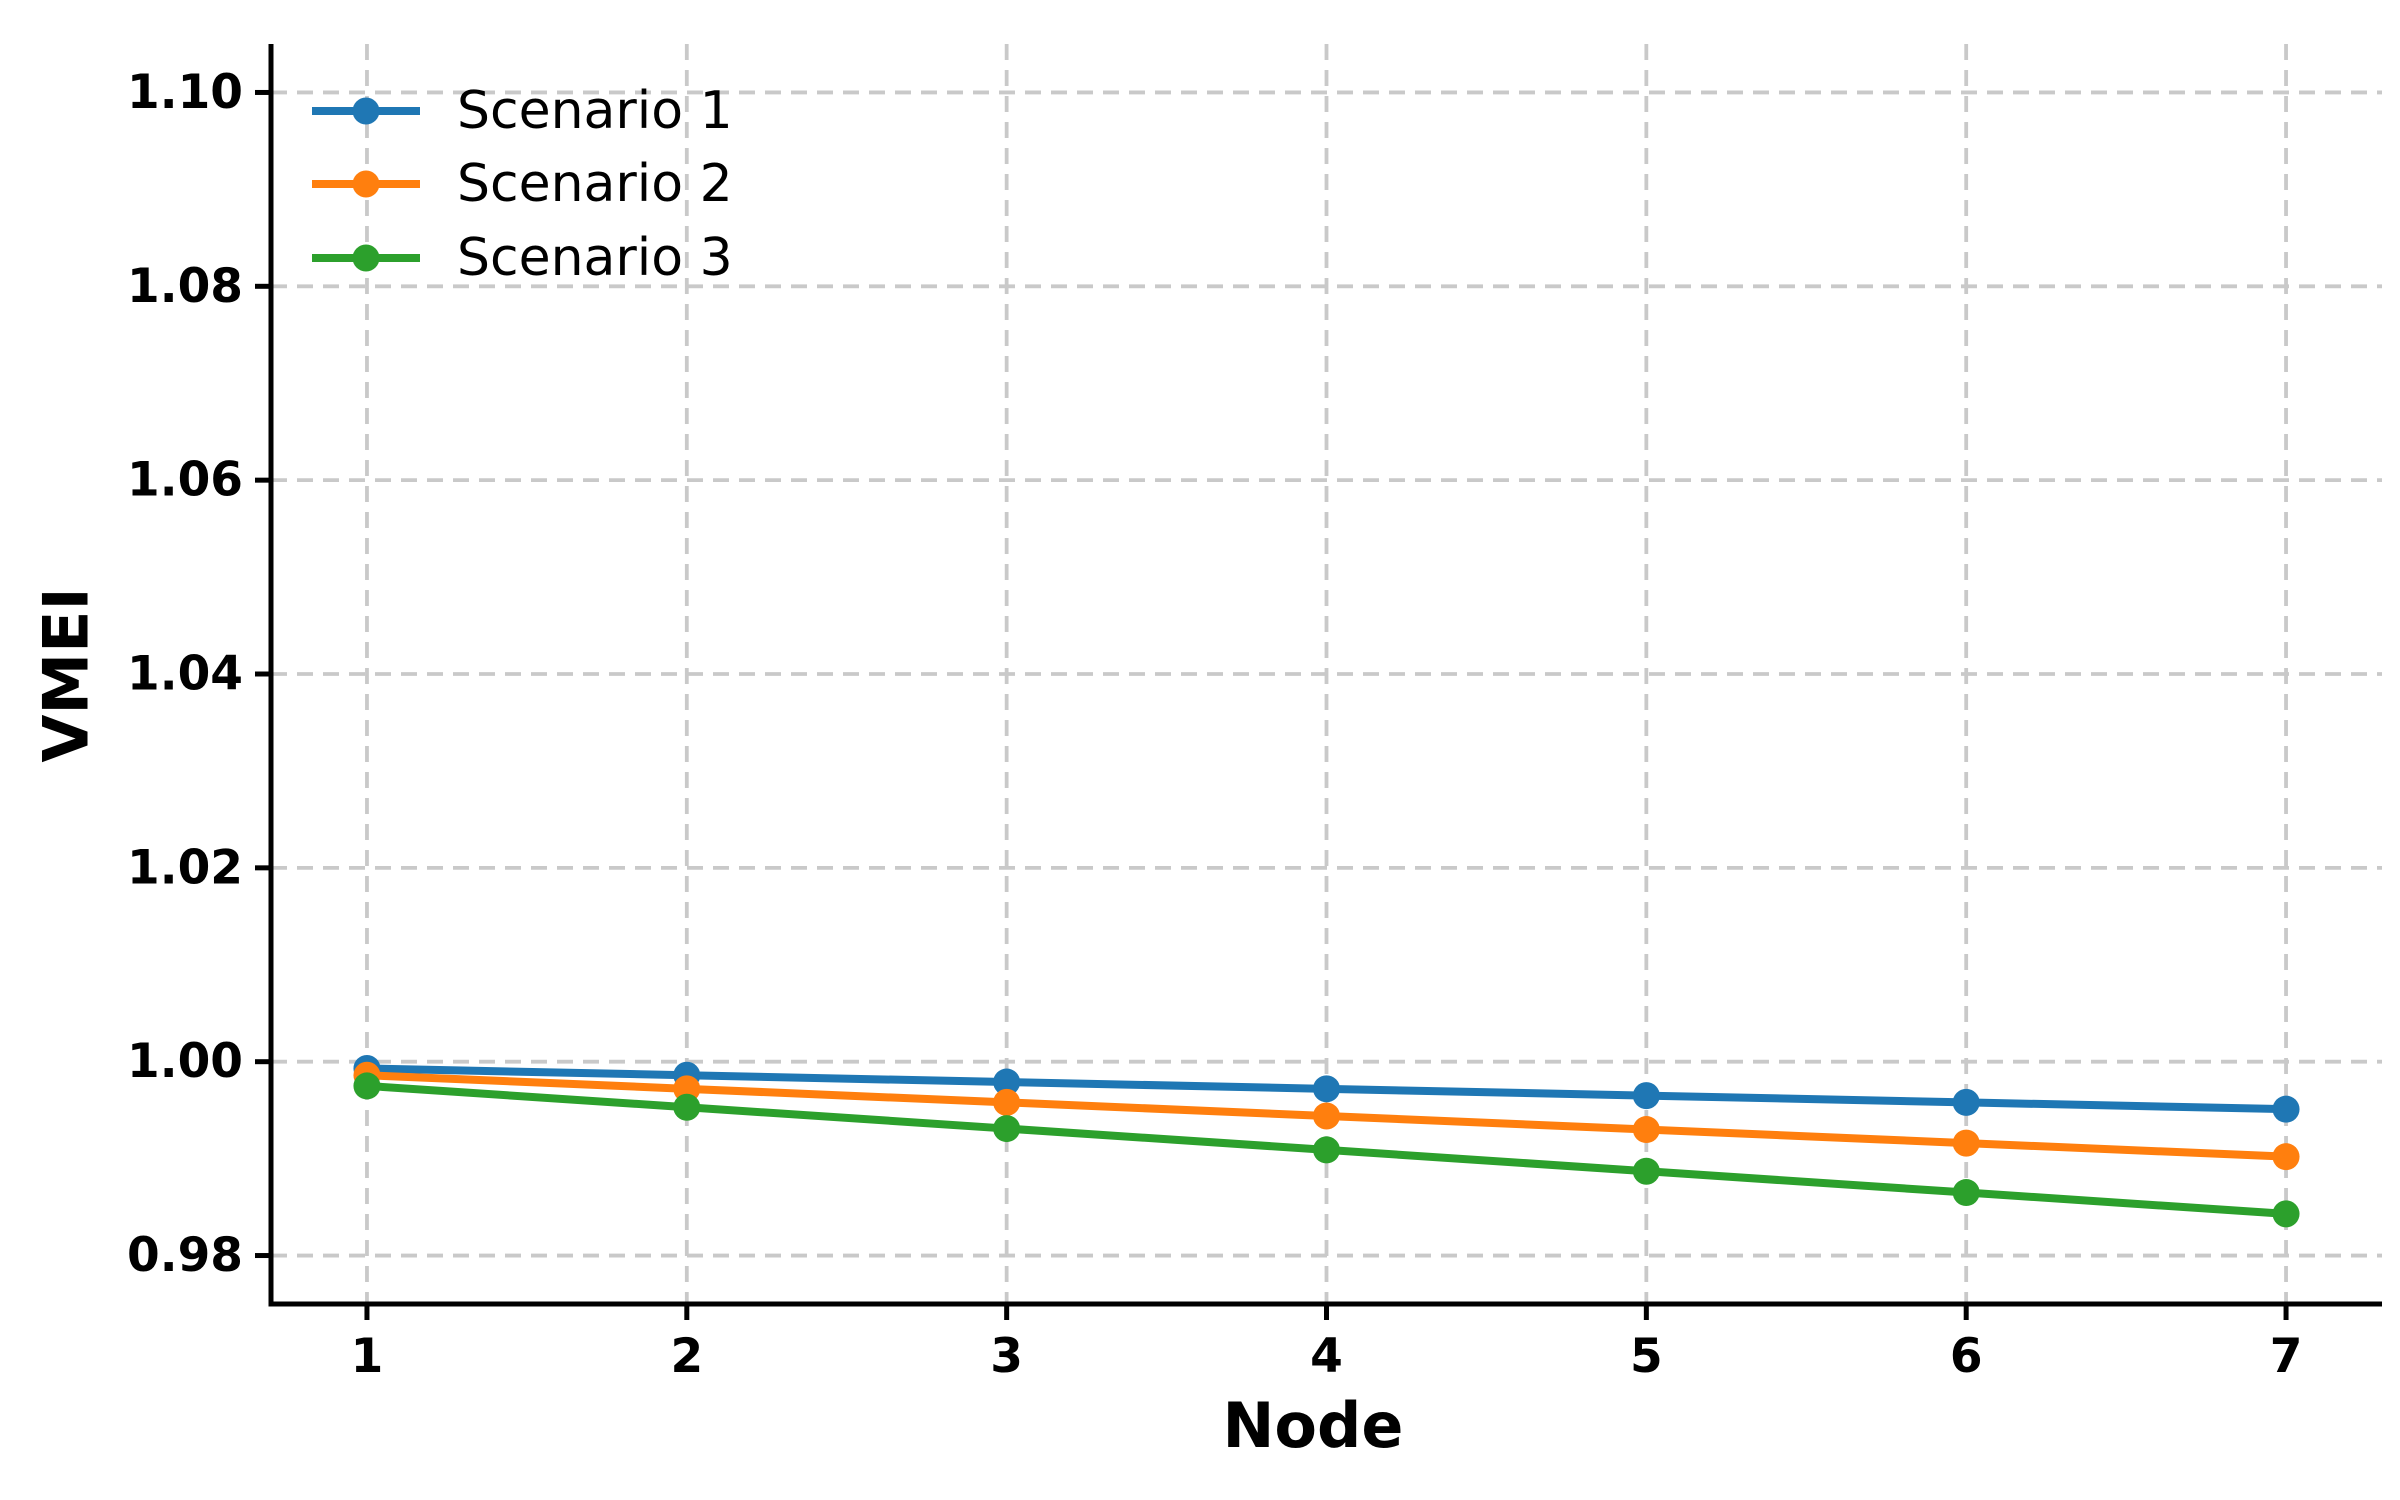  Describe the element at coordinates (1313, 1425) in the screenshot. I see `x-axis-label: Node` at that location.